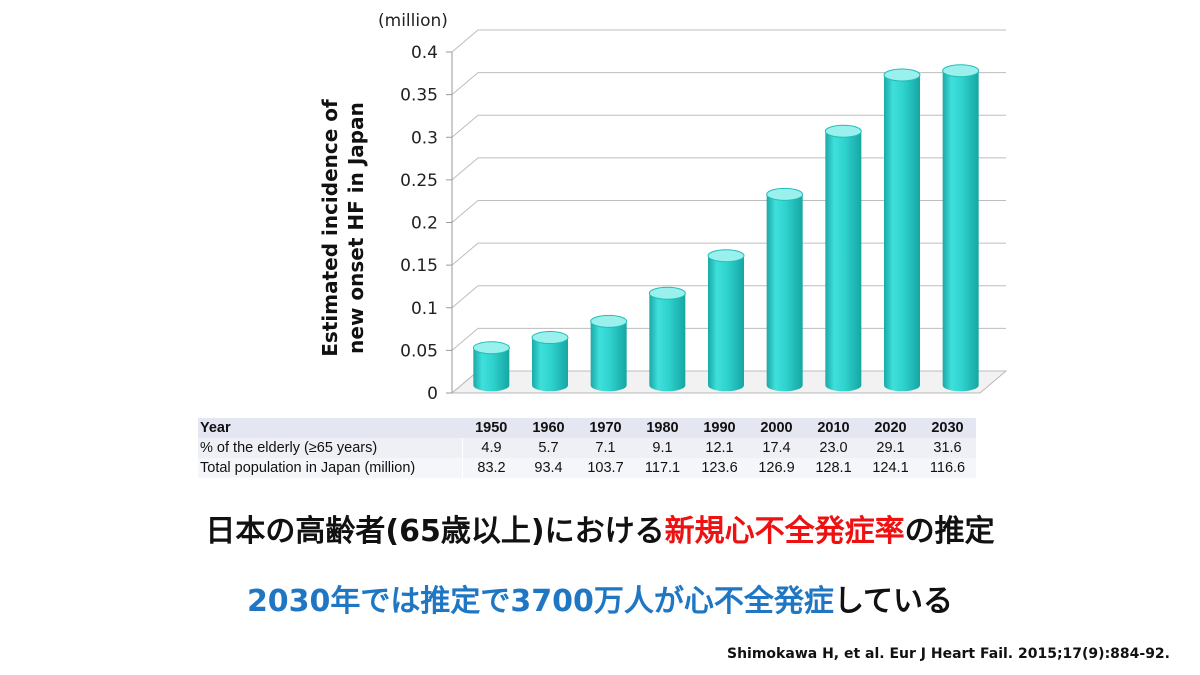 The width and height of the screenshot is (1200, 675). I want to click on table-cell: 117.1, so click(662, 468).